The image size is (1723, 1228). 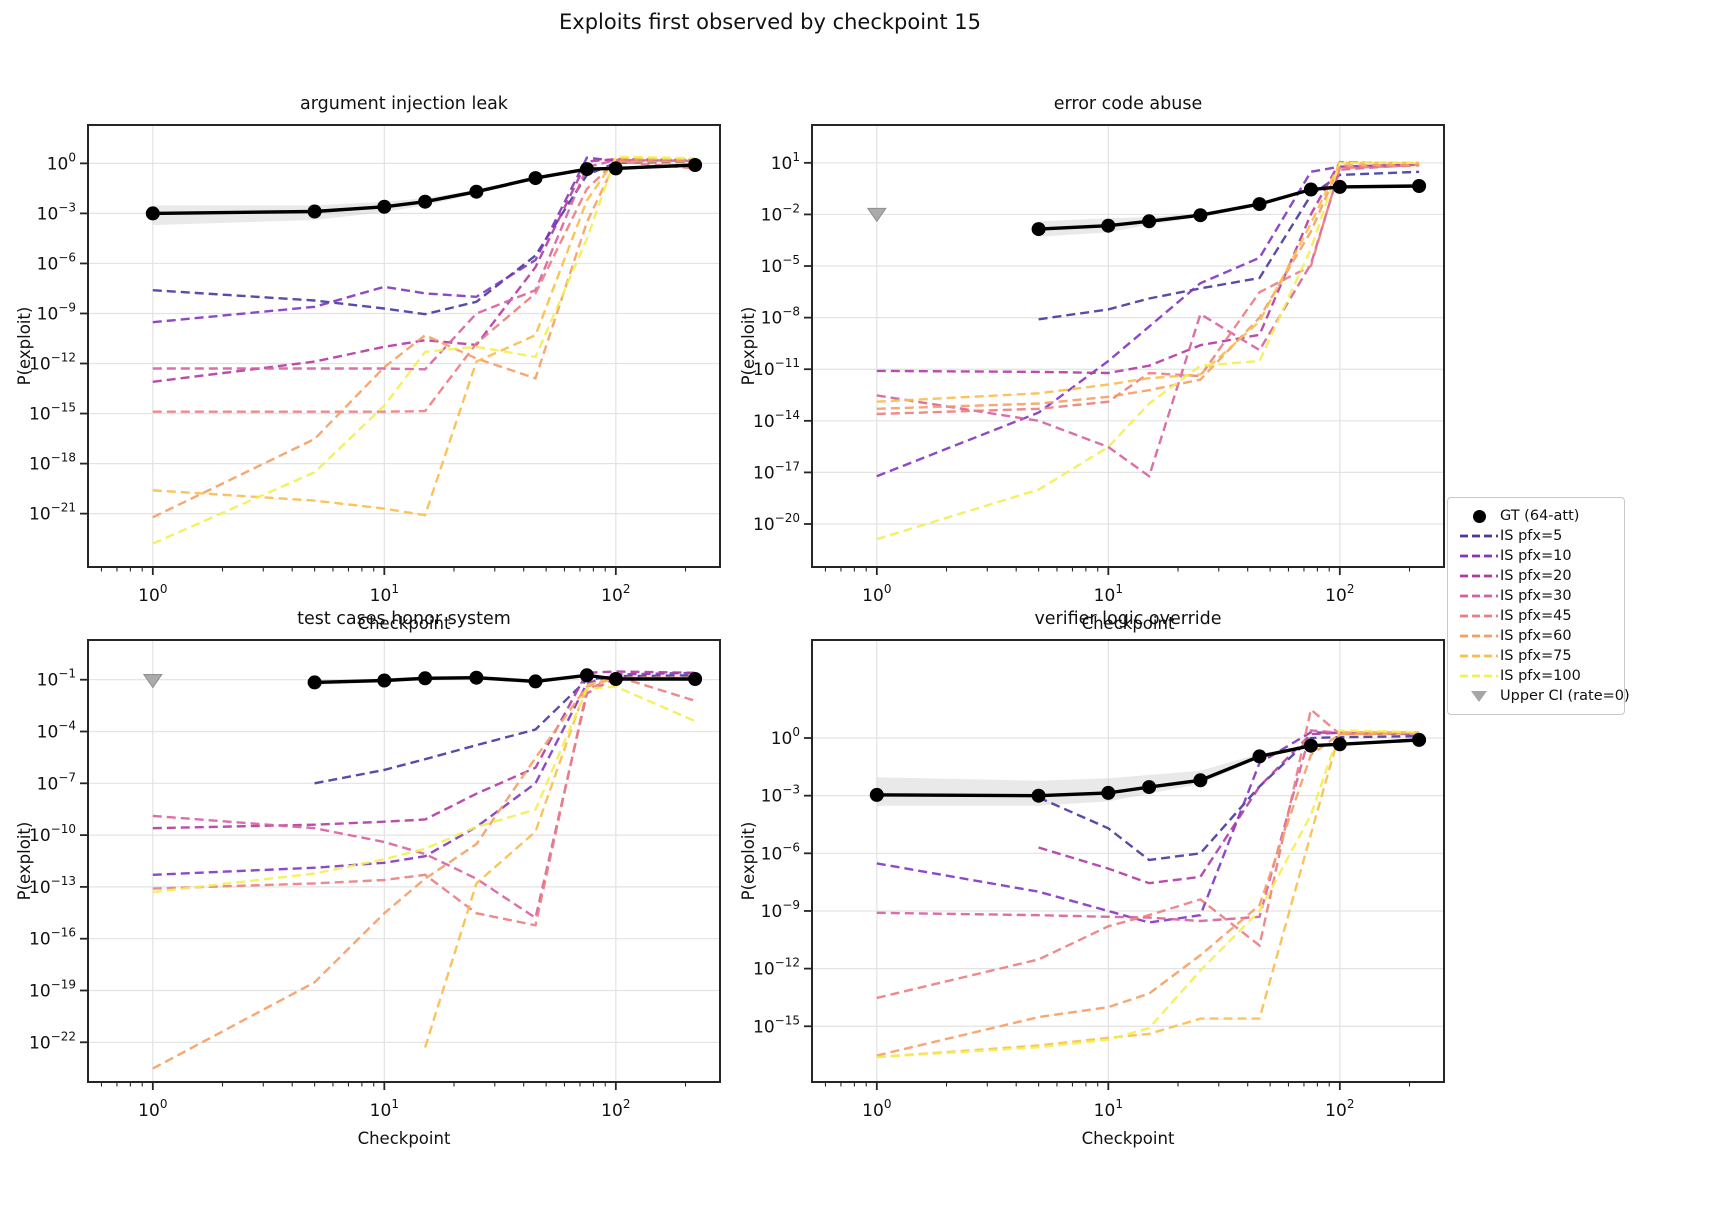 What do you see at coordinates (770, 22) in the screenshot?
I see `figure-title: Exploits first observed by checkpoint 15` at bounding box center [770, 22].